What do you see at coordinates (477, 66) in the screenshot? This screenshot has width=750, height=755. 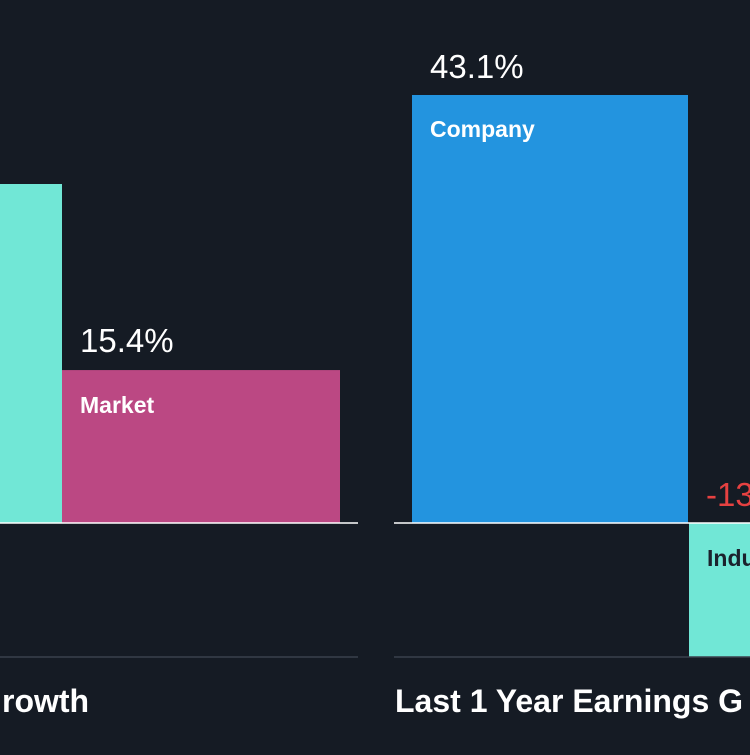 I see `right-value-label-company: 43.1%` at bounding box center [477, 66].